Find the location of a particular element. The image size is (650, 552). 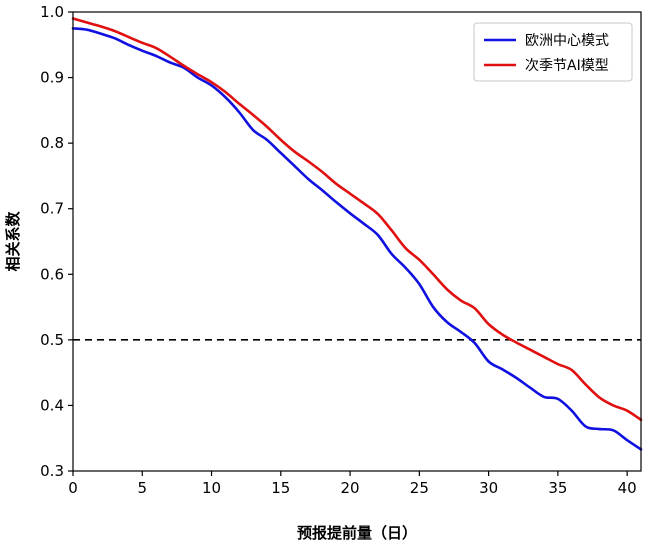

y-tick-label: 0.7 is located at coordinates (52, 209).